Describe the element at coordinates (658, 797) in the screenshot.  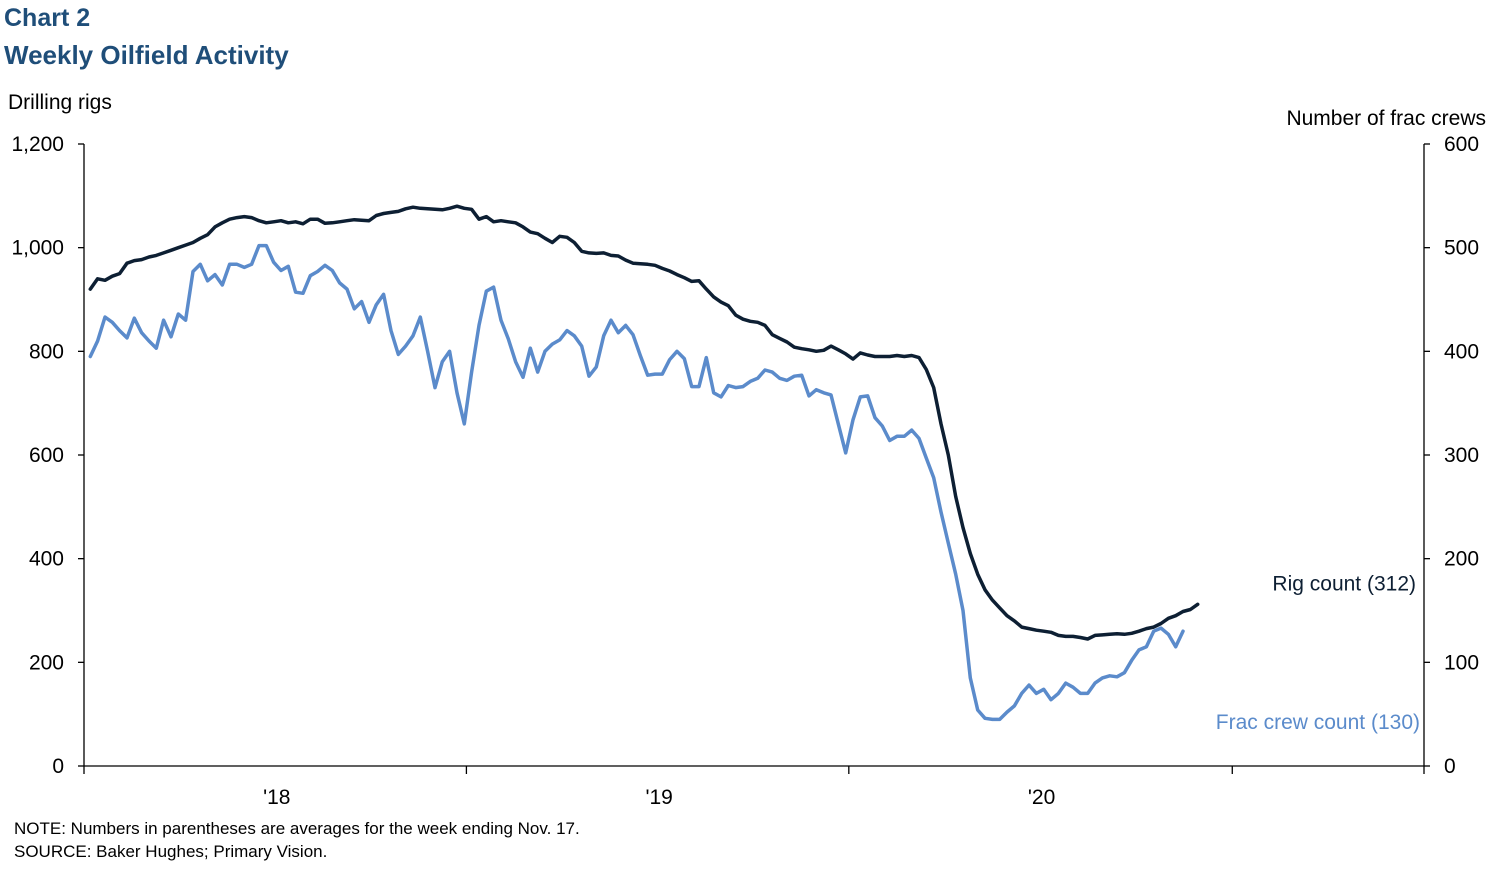
I see `x-tick-label: '19` at that location.